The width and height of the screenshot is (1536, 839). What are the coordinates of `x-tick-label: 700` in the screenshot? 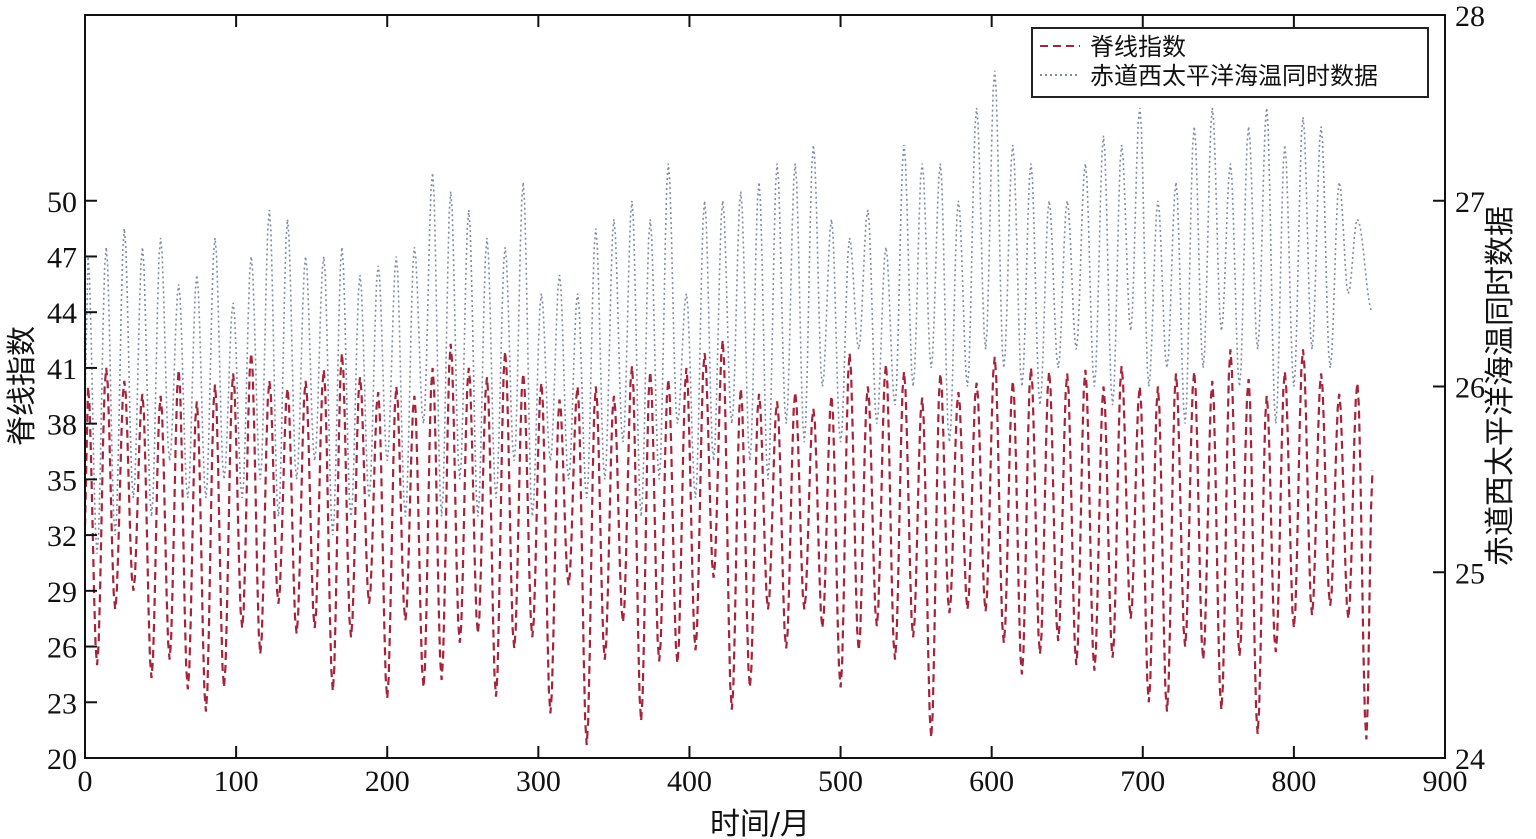 It's located at (1142, 781).